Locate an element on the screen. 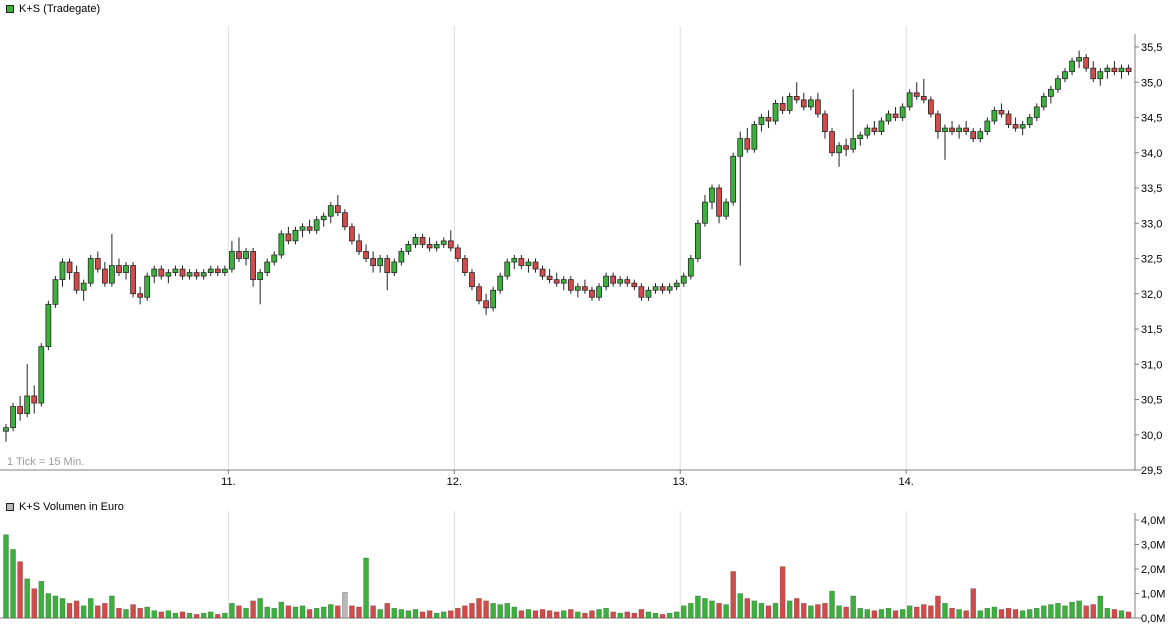 This screenshot has height=630, width=1175. y-axis-price-label: 34,5 is located at coordinates (1151, 119).